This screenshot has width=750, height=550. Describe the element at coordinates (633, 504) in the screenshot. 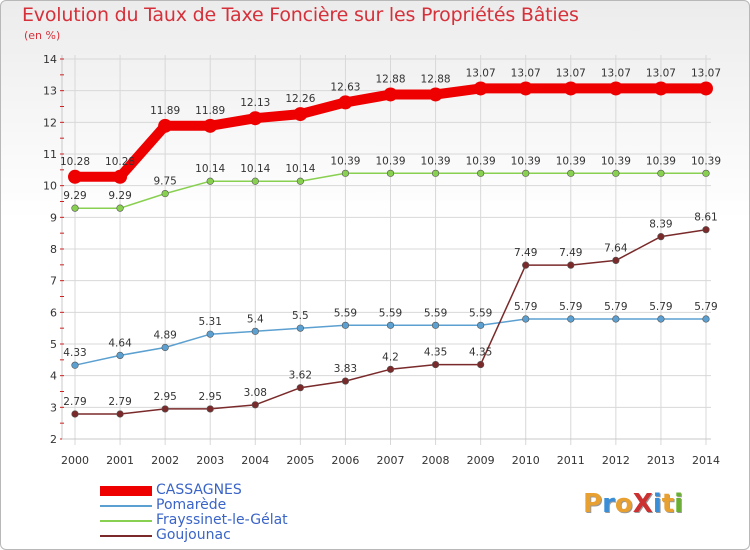

I see `proxiti-logo: ProXiti` at that location.